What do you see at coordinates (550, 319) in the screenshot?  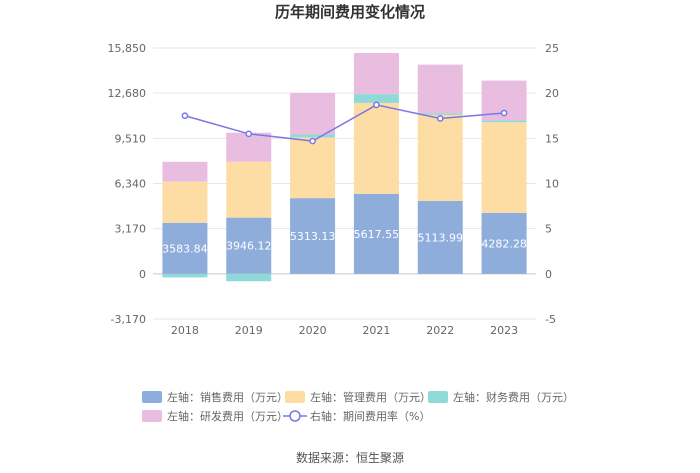 I see `right-tick-label: -5` at bounding box center [550, 319].